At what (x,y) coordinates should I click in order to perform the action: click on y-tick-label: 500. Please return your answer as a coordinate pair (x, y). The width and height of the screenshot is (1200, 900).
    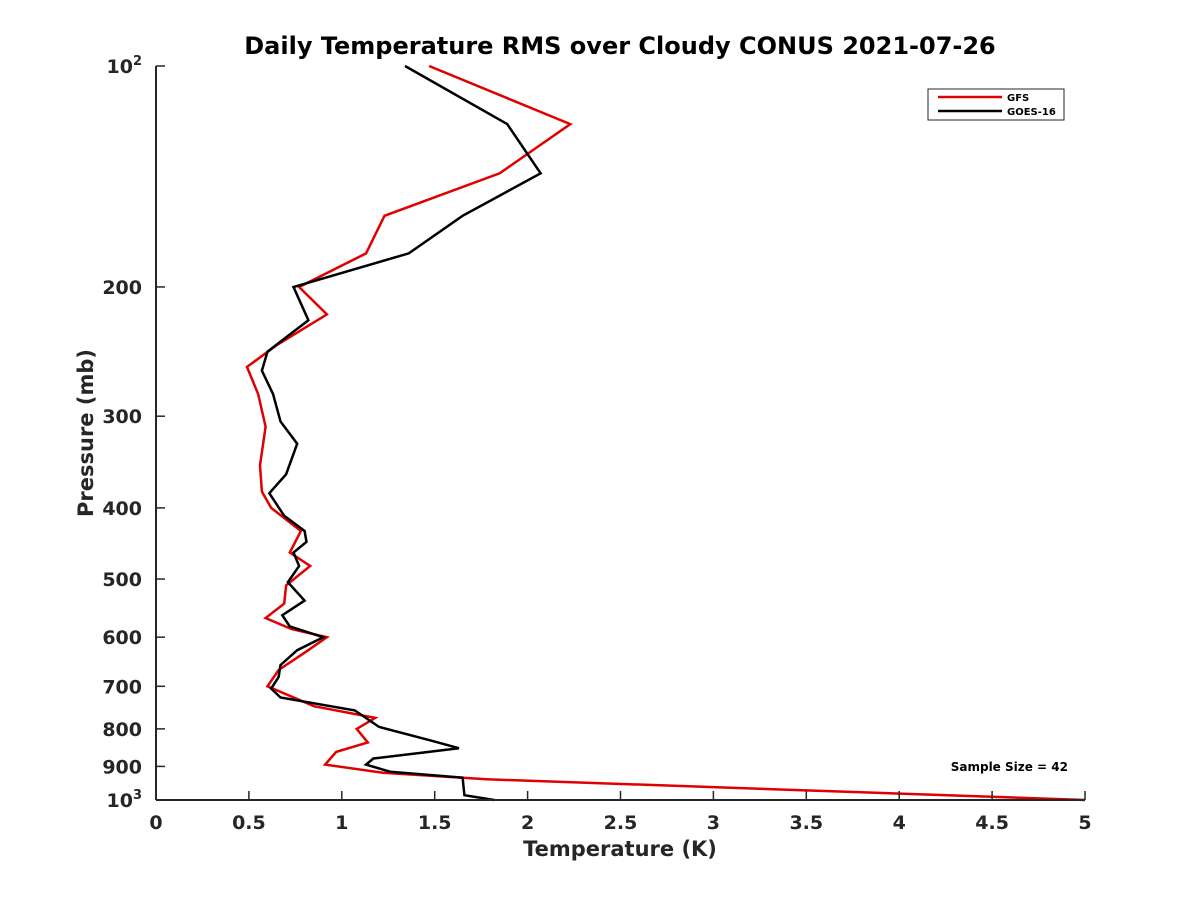
    Looking at the image, I should click on (122, 580).